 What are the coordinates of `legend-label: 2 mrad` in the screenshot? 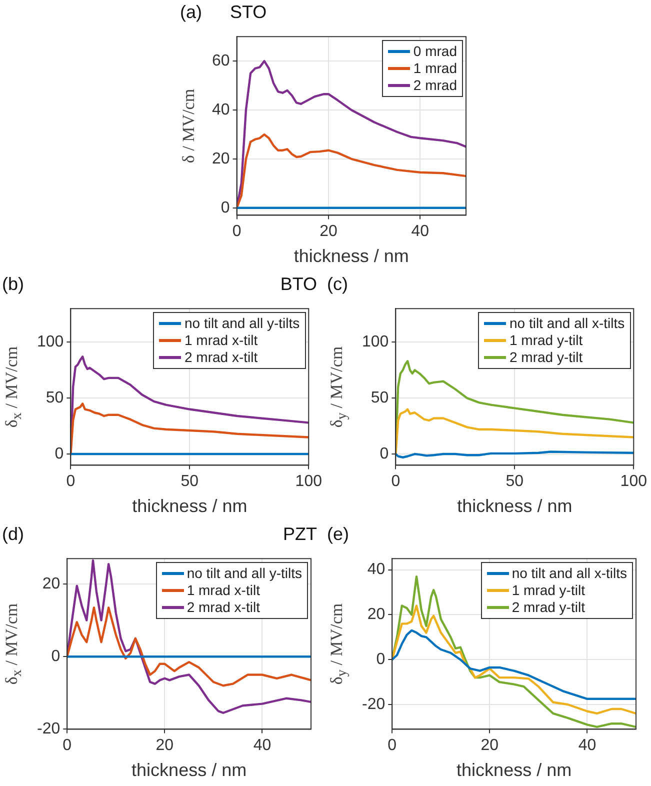 It's located at (435, 84).